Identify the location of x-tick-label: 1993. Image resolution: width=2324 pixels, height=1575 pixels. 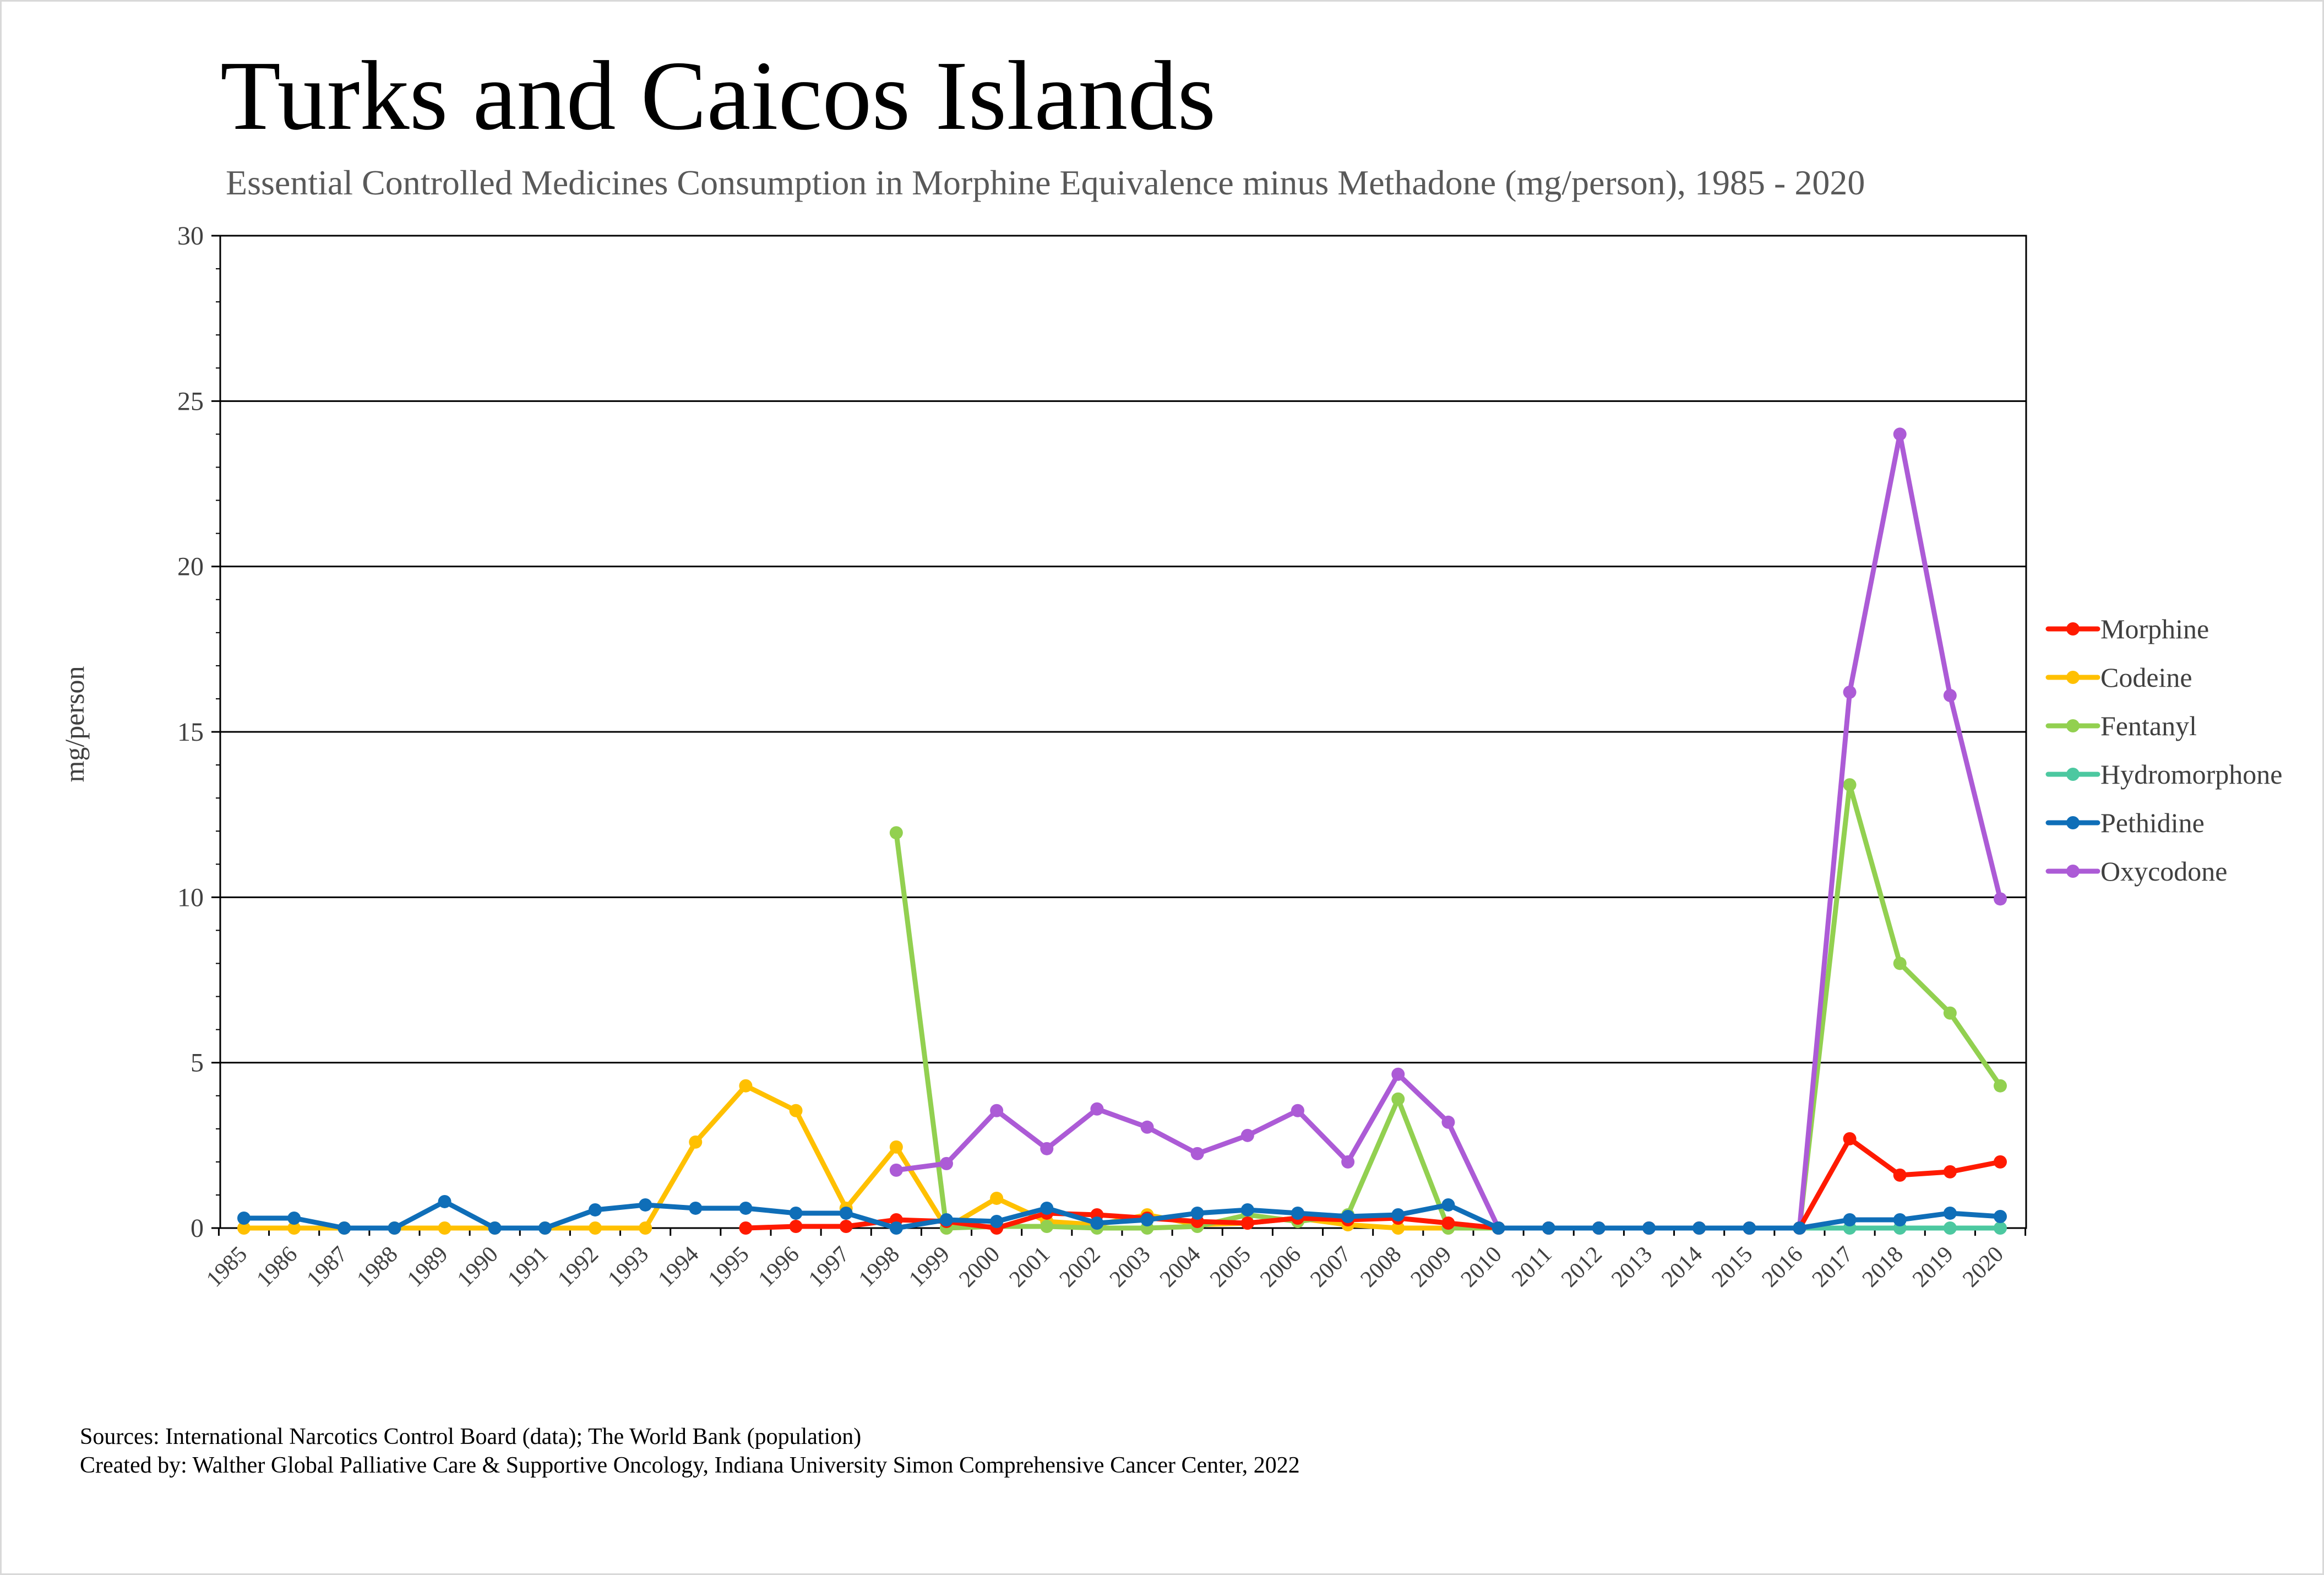
(628, 1267).